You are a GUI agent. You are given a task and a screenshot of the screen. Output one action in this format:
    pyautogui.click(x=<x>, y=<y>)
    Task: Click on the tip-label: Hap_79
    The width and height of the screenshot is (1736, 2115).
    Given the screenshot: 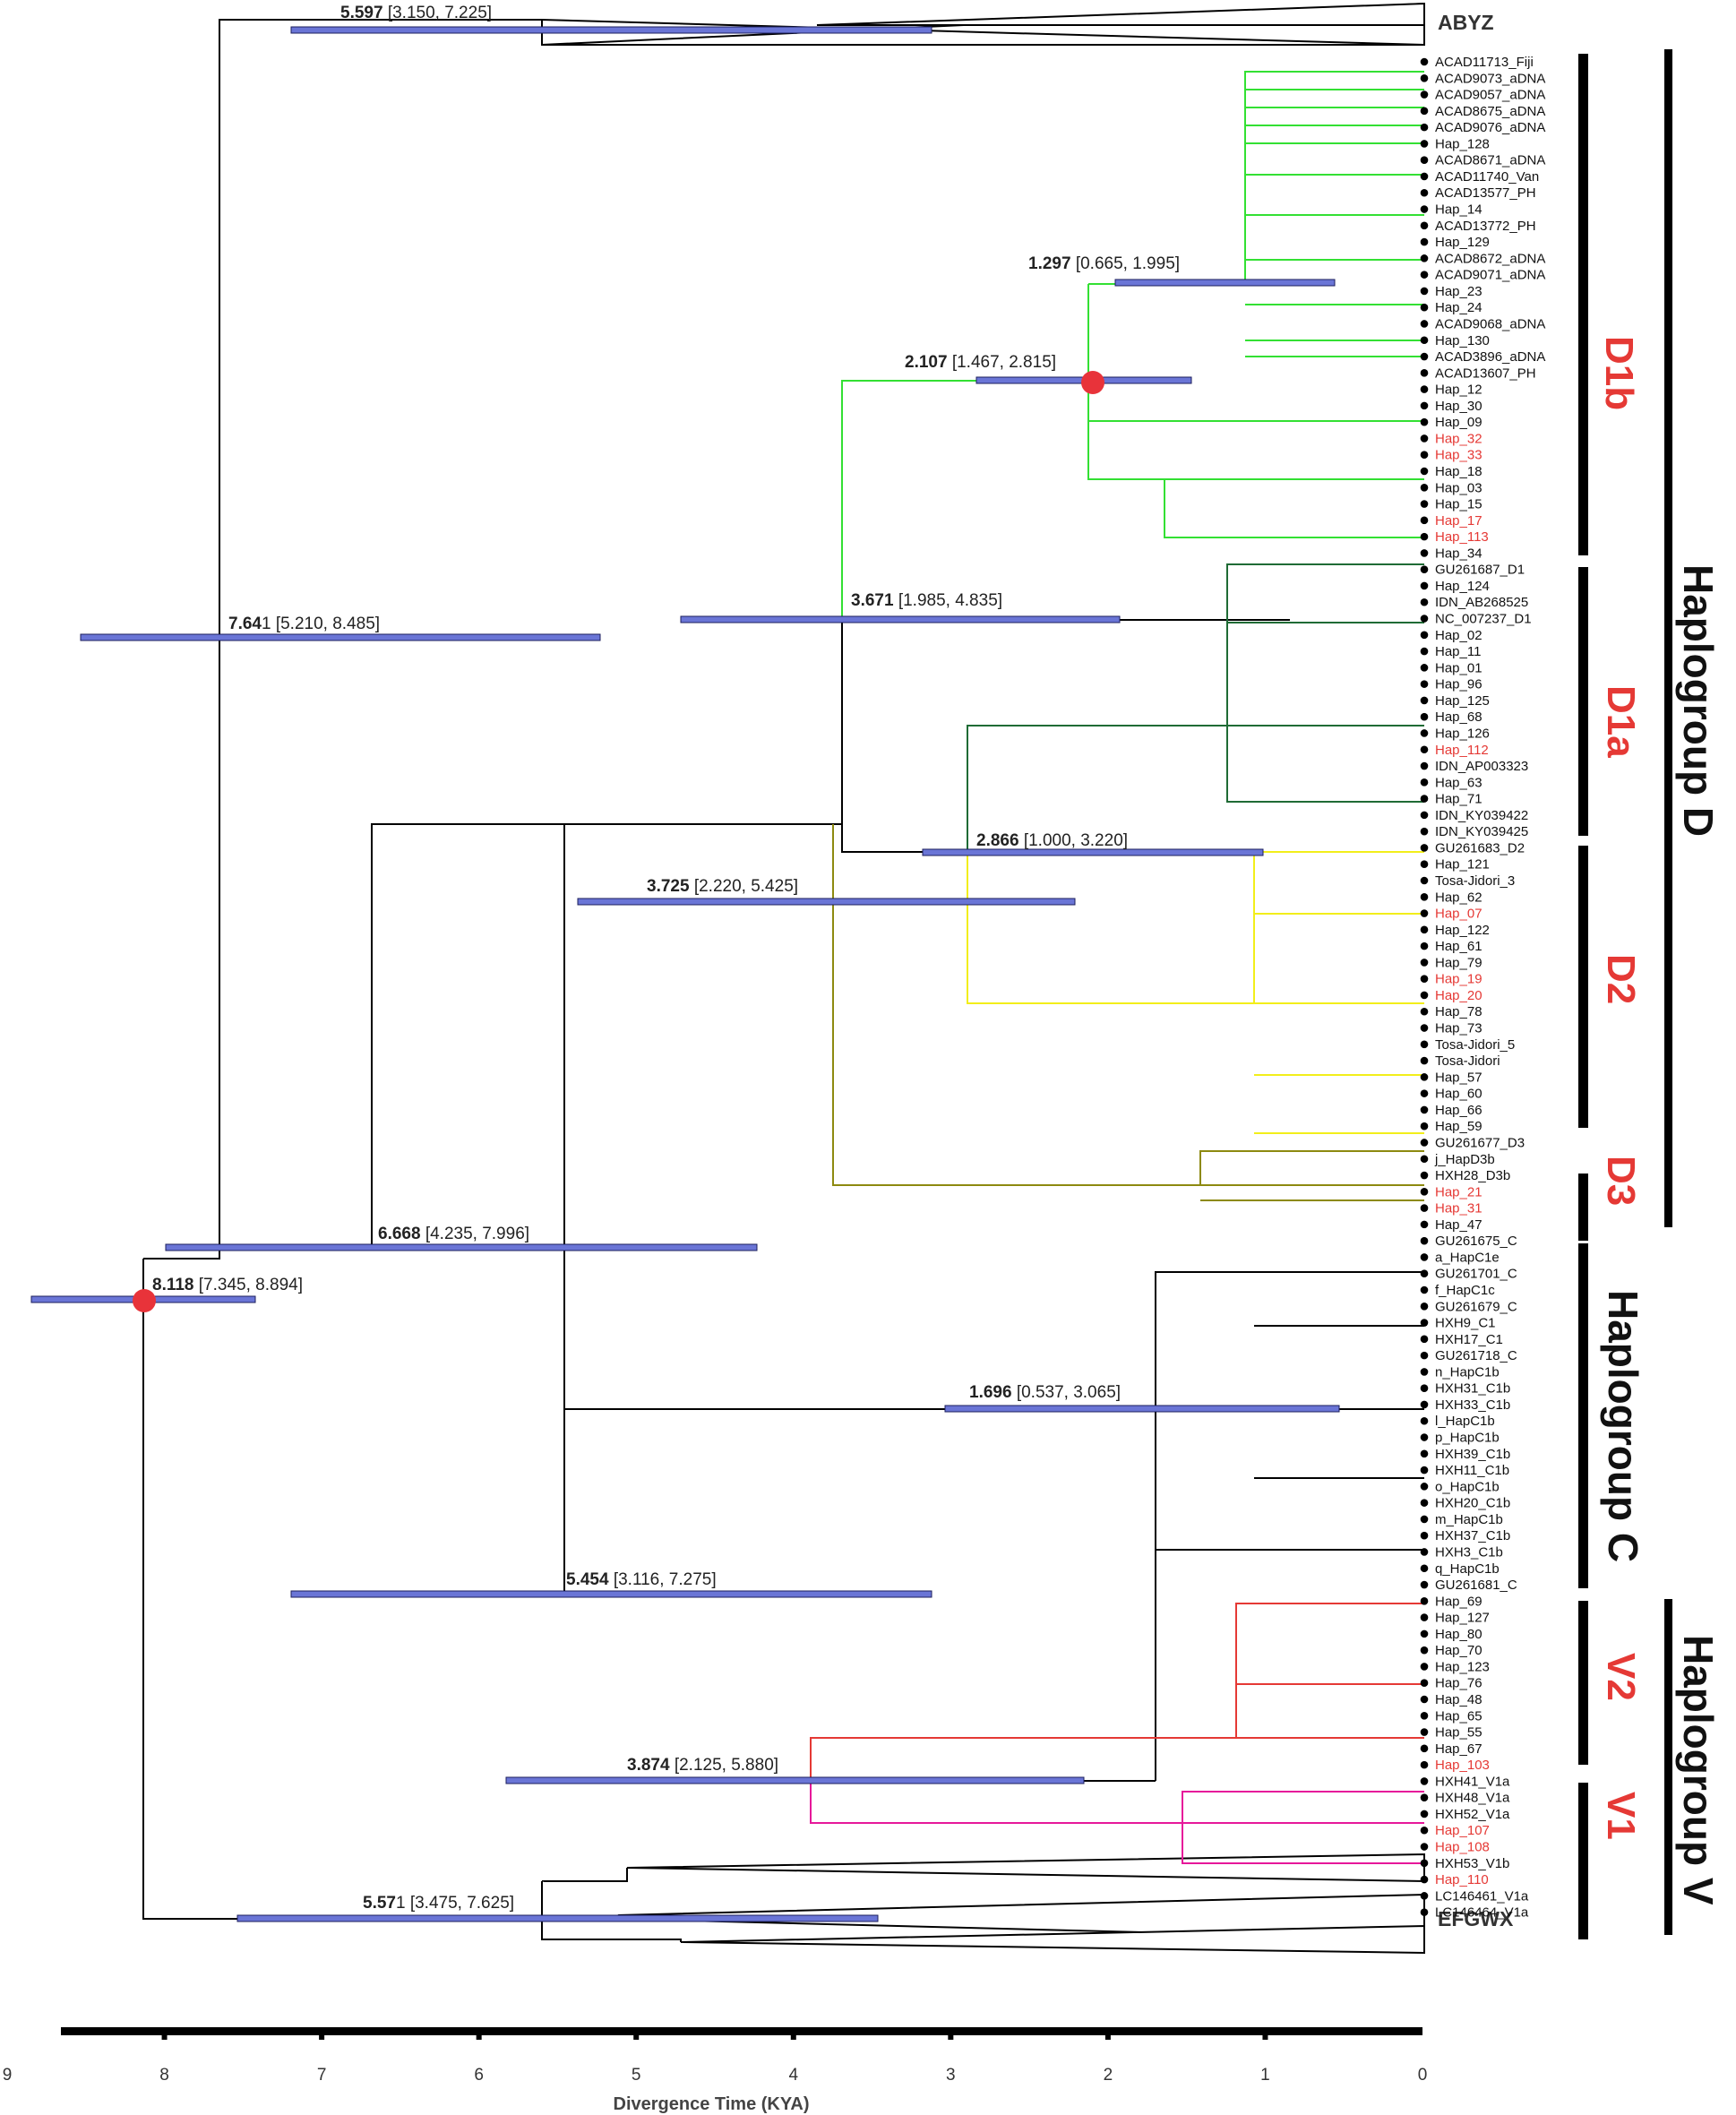 What is the action you would take?
    pyautogui.click(x=1458, y=962)
    